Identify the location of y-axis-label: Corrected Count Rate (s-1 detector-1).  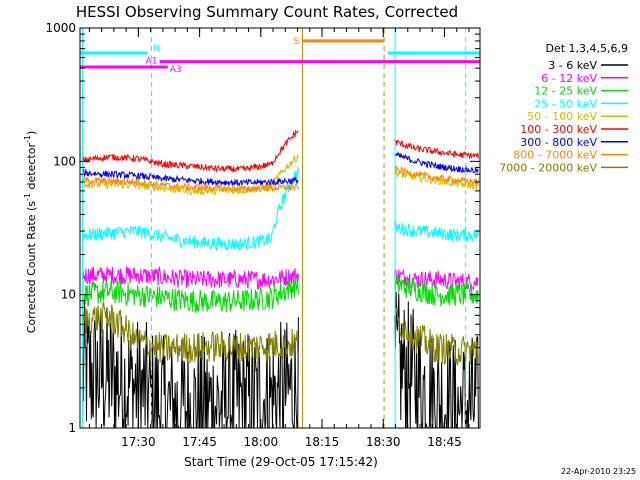
(30, 232).